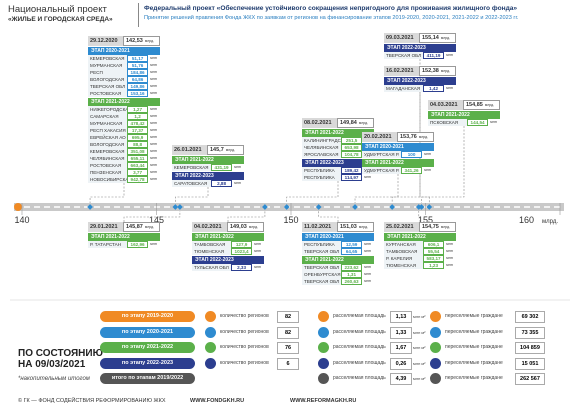  Describe the element at coordinates (415, 137) in the screenshot. I see `card-total: 153,76 млрд.` at that location.